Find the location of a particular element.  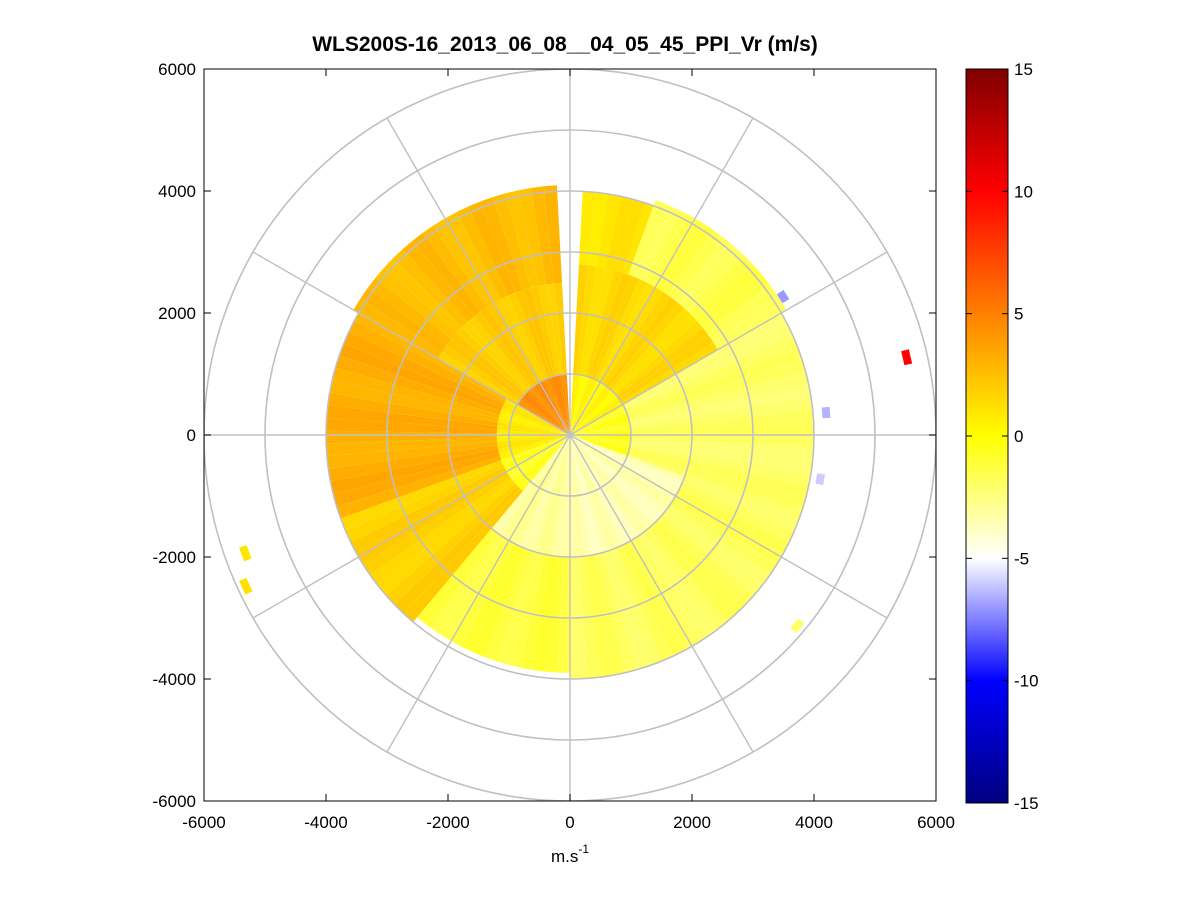

y-tick-label: -4000 is located at coordinates (174, 679).